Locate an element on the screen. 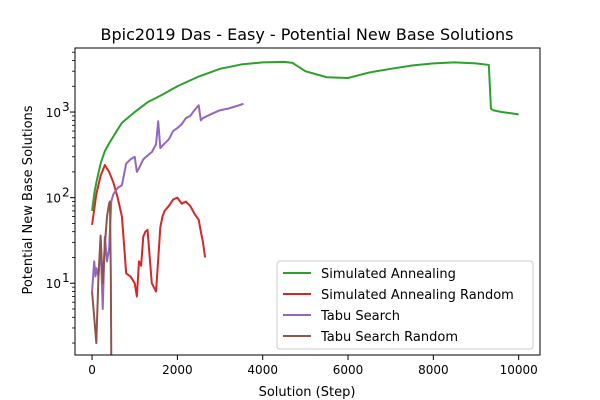 The height and width of the screenshot is (400, 600). x-tick-label: 8000 is located at coordinates (433, 370).